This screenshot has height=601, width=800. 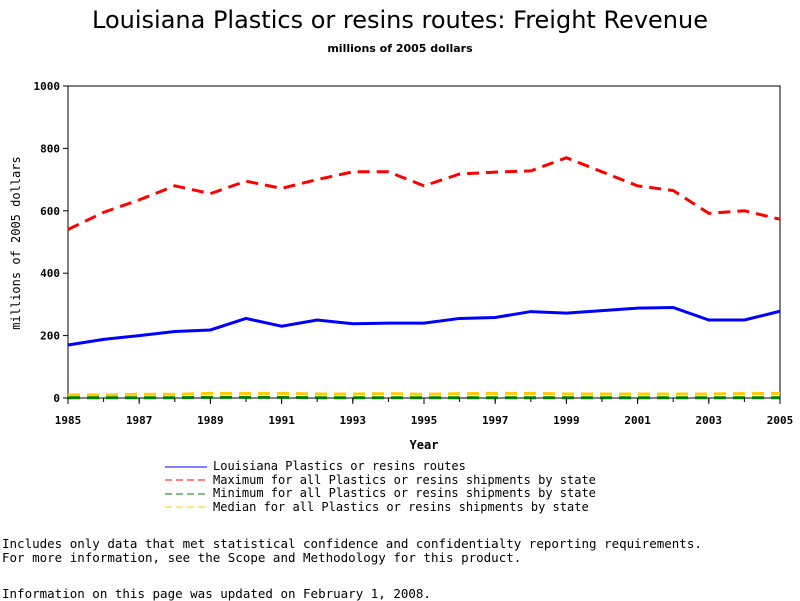 I want to click on x-tick-label: 1989, so click(x=210, y=420).